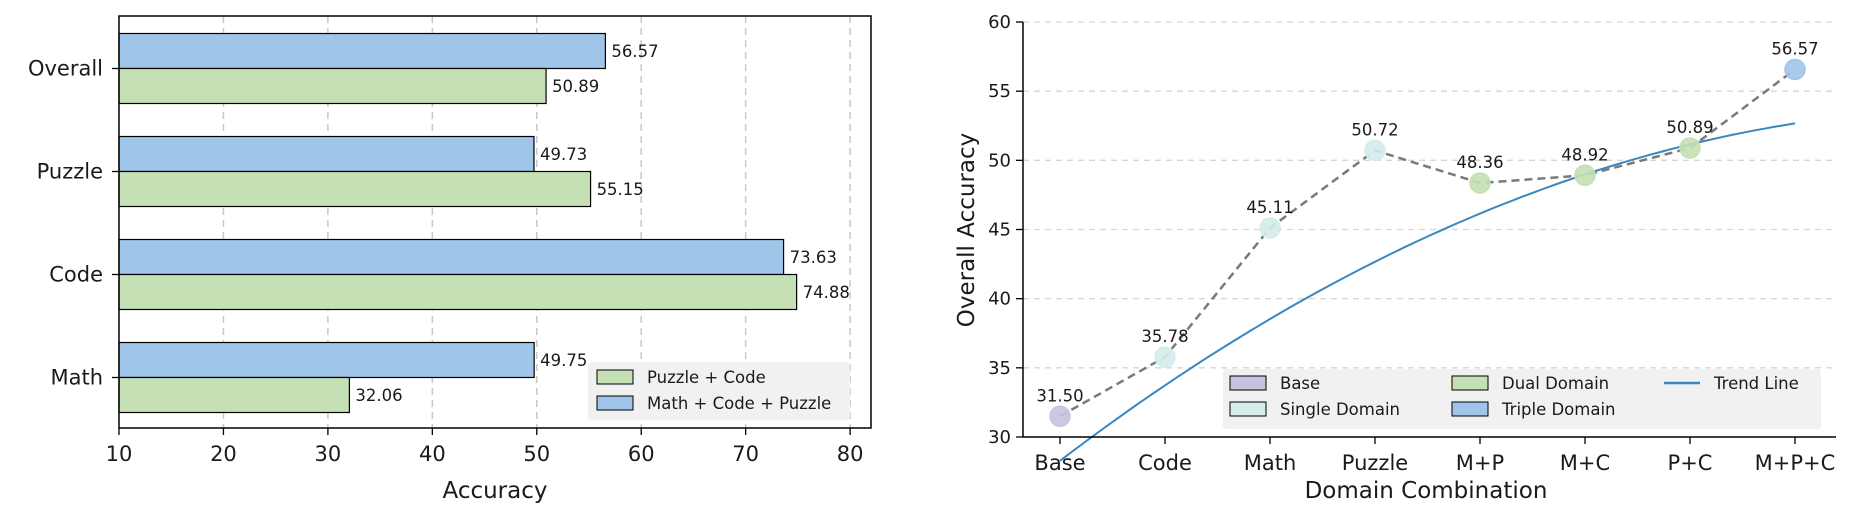  What do you see at coordinates (999, 299) in the screenshot?
I see `right-y-tick-label: 40` at bounding box center [999, 299].